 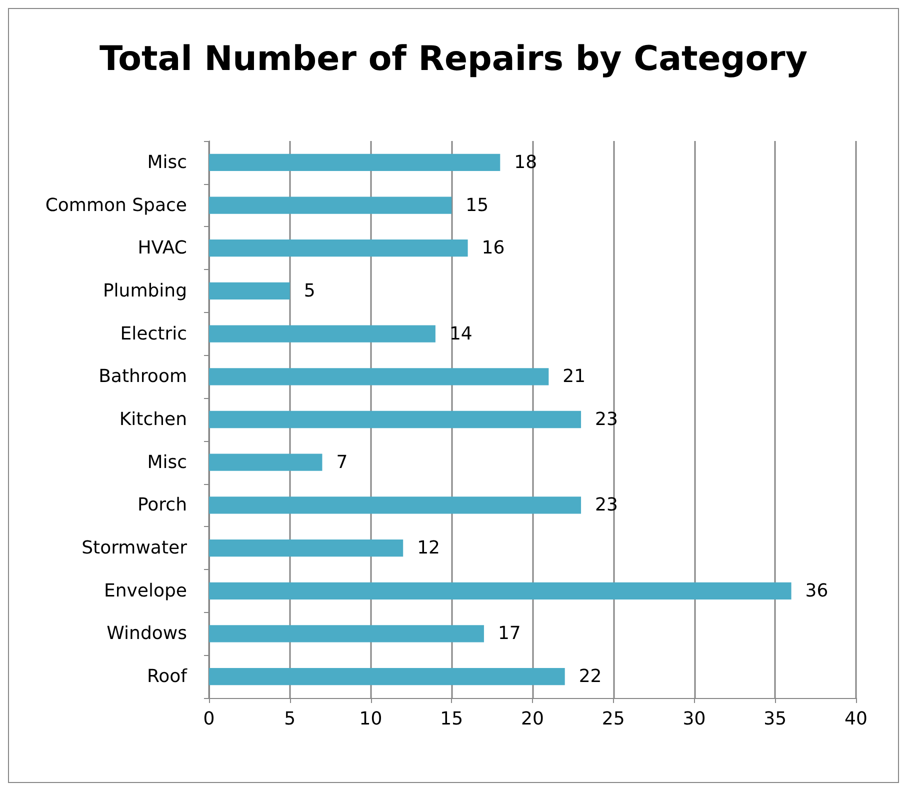 I want to click on chart-title: Total Number of Repairs by Category, so click(x=454, y=59).